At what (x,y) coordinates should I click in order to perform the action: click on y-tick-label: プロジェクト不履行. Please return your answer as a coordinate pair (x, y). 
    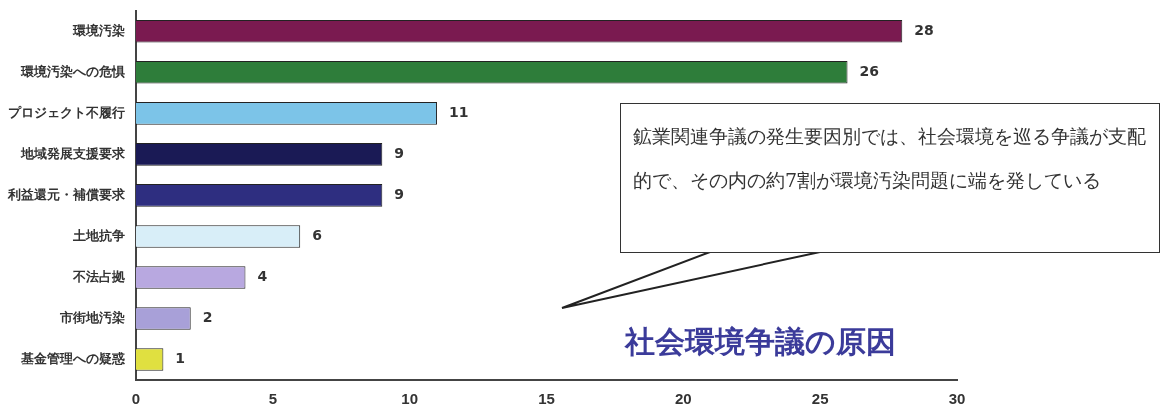
    Looking at the image, I should click on (66, 112).